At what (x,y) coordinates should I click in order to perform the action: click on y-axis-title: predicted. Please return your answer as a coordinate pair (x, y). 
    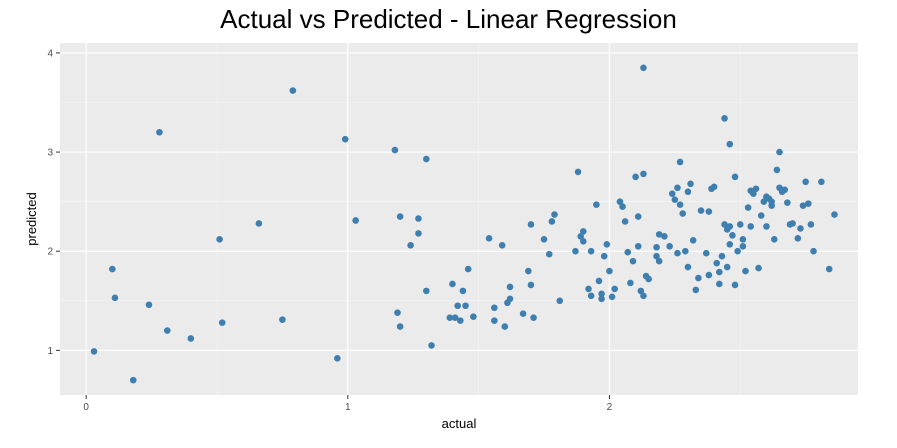
    Looking at the image, I should click on (31, 218).